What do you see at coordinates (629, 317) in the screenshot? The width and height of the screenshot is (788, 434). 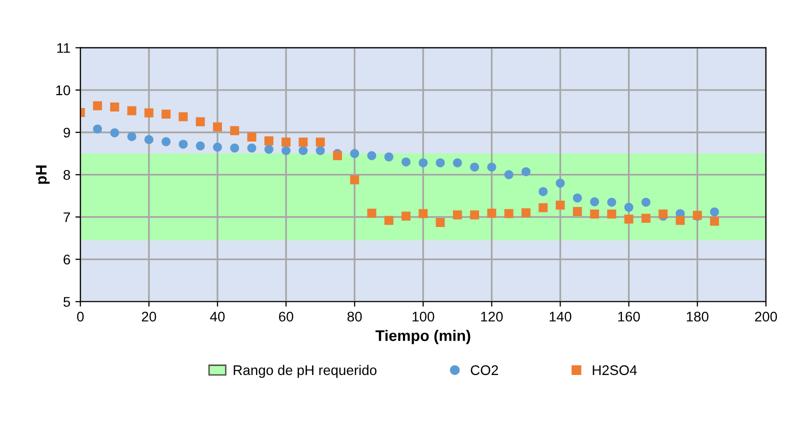 I see `x-tick-label: 160` at bounding box center [629, 317].